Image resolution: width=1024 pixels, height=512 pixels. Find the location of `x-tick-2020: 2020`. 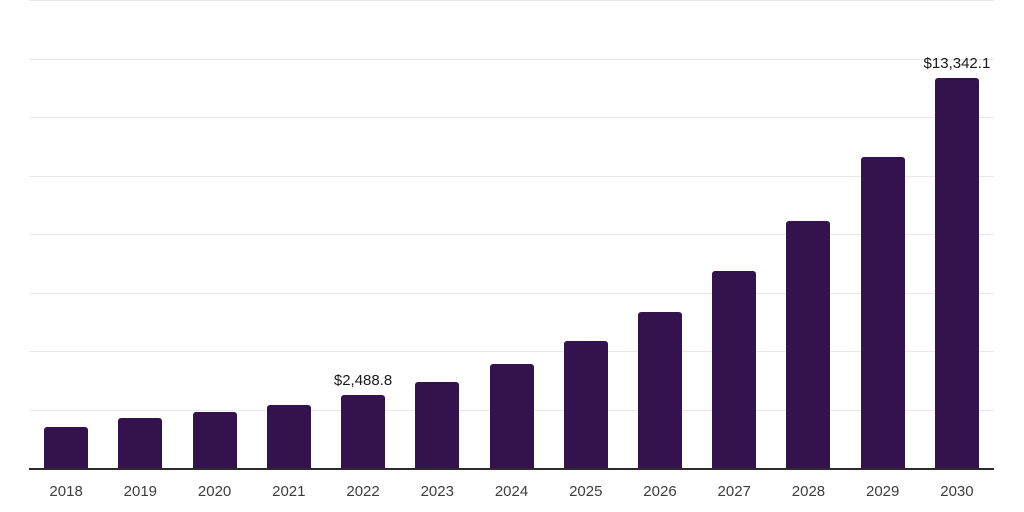

x-tick-2020: 2020 is located at coordinates (214, 491).